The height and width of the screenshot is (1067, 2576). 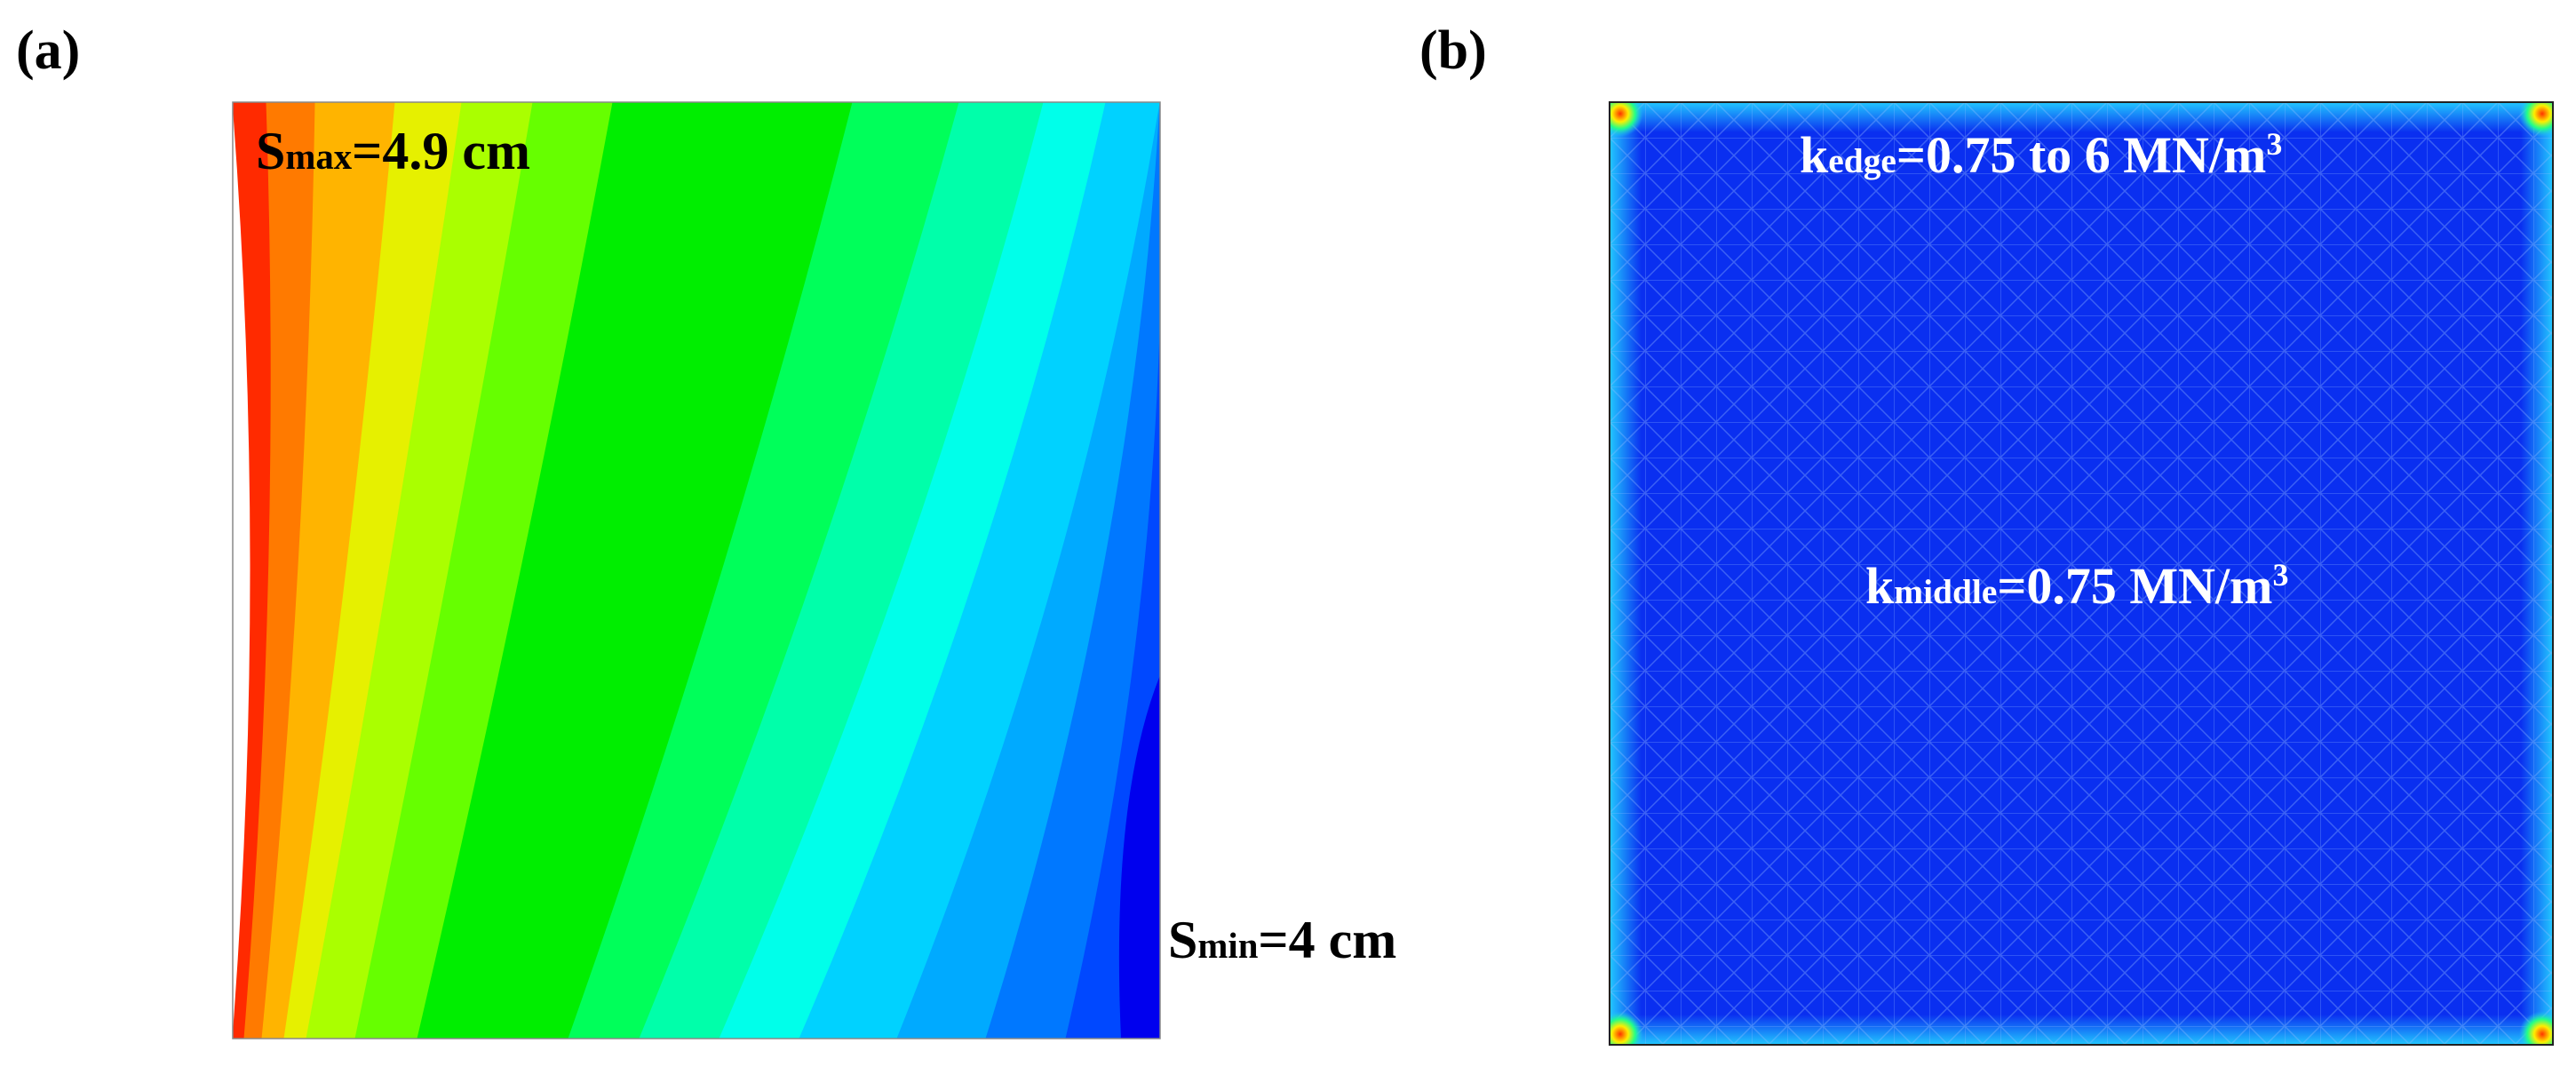 I want to click on min-settlement-label: Smin=4 cm, so click(x=1282, y=940).